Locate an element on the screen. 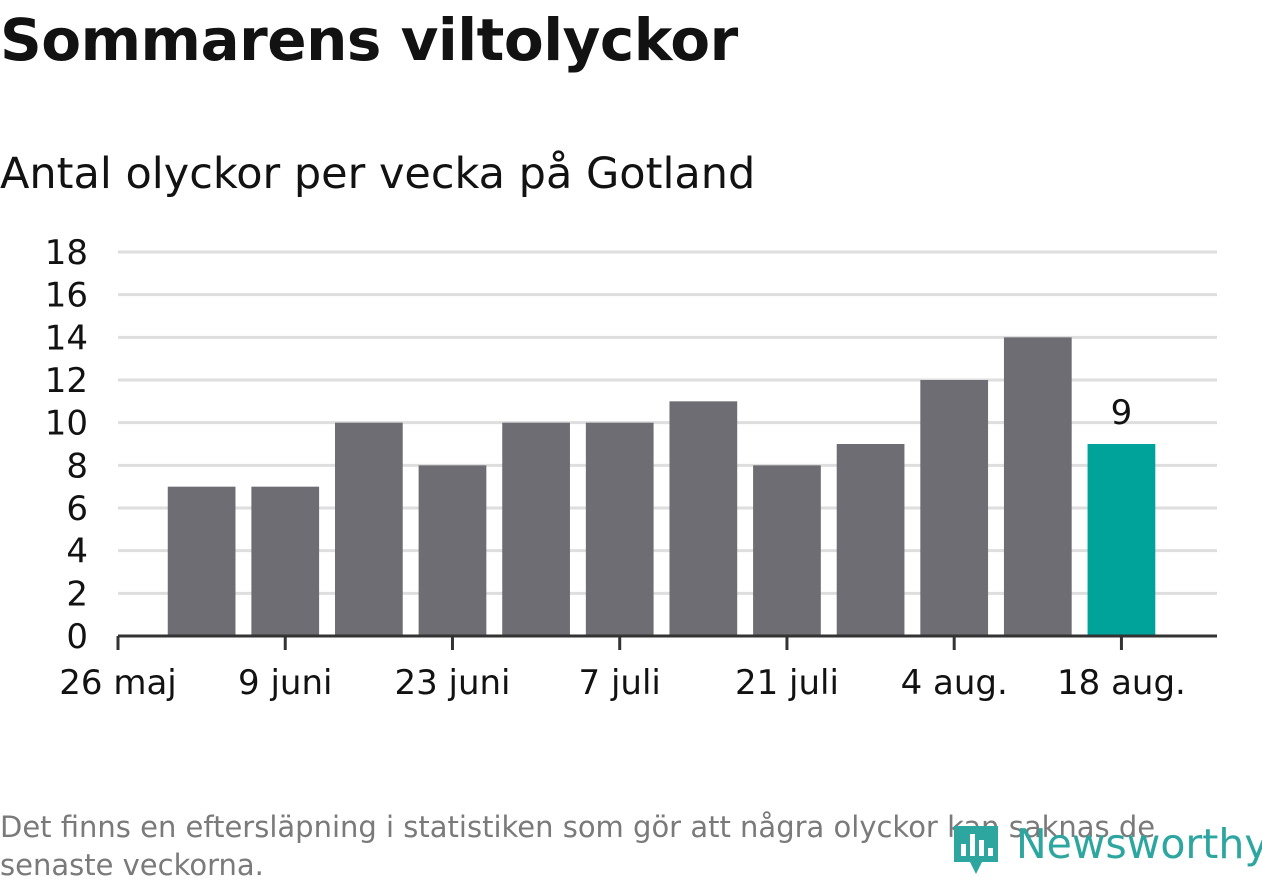  chart-subtitle: Antal olyckor per vecka på Gotland is located at coordinates (378, 174).